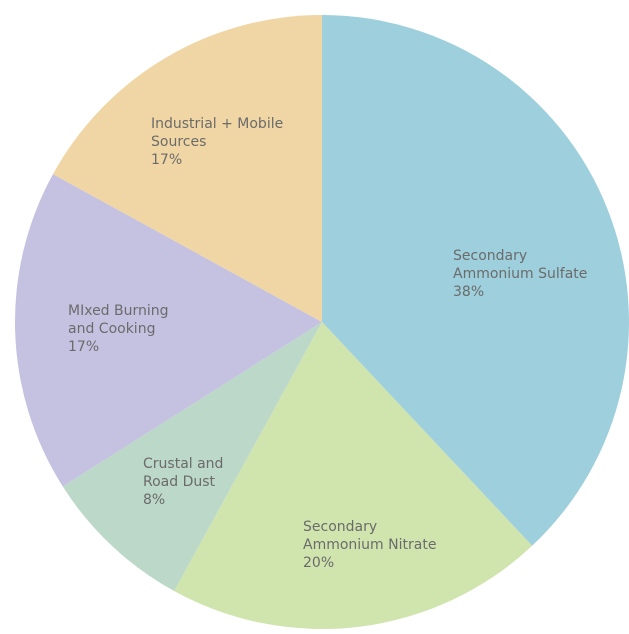  I want to click on slice-label: Road Dust, so click(179, 482).